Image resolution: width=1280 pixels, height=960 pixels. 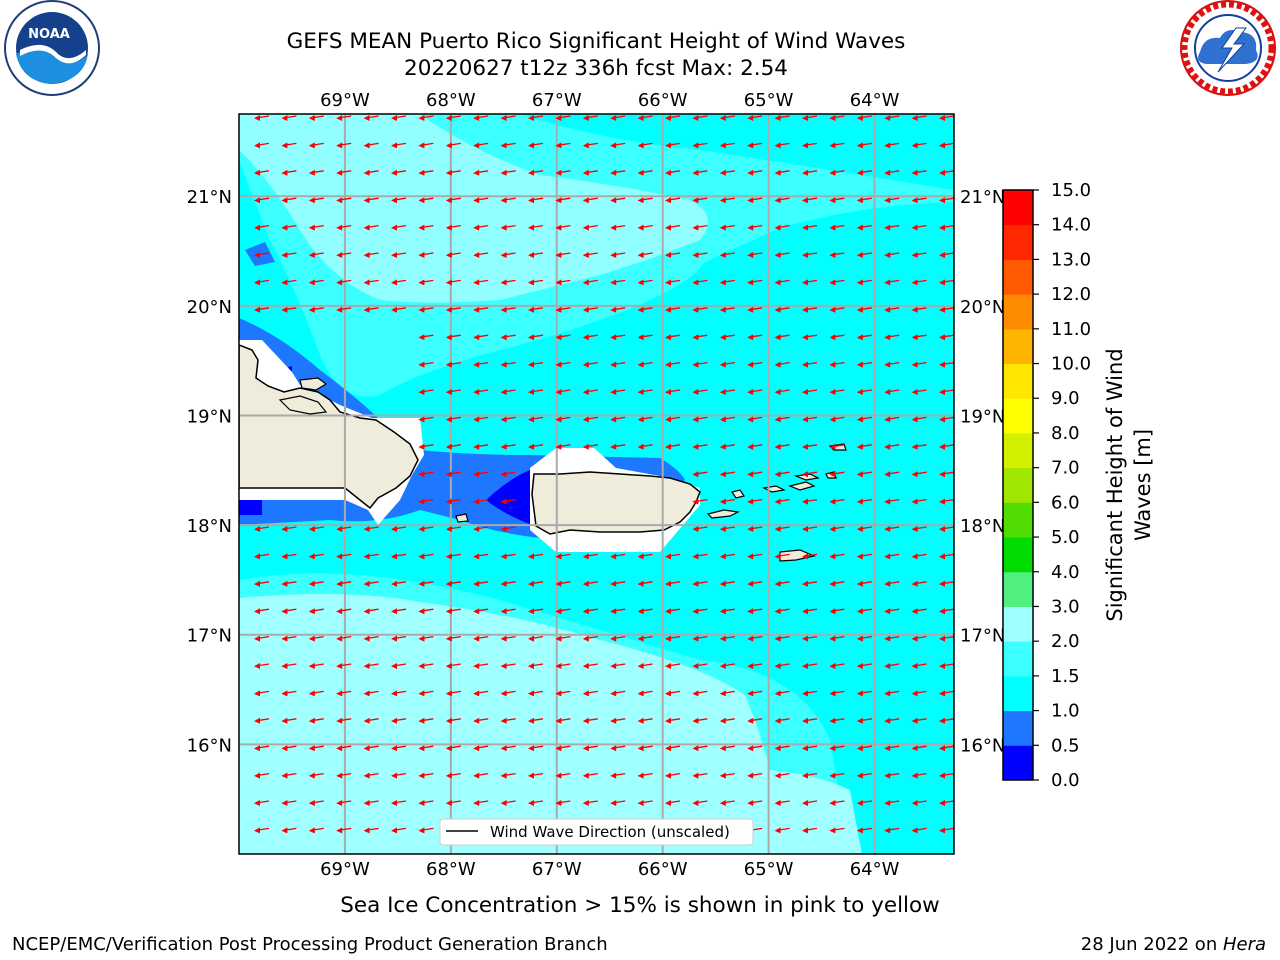 I want to click on lon-label-top: 69°W, so click(x=345, y=100).